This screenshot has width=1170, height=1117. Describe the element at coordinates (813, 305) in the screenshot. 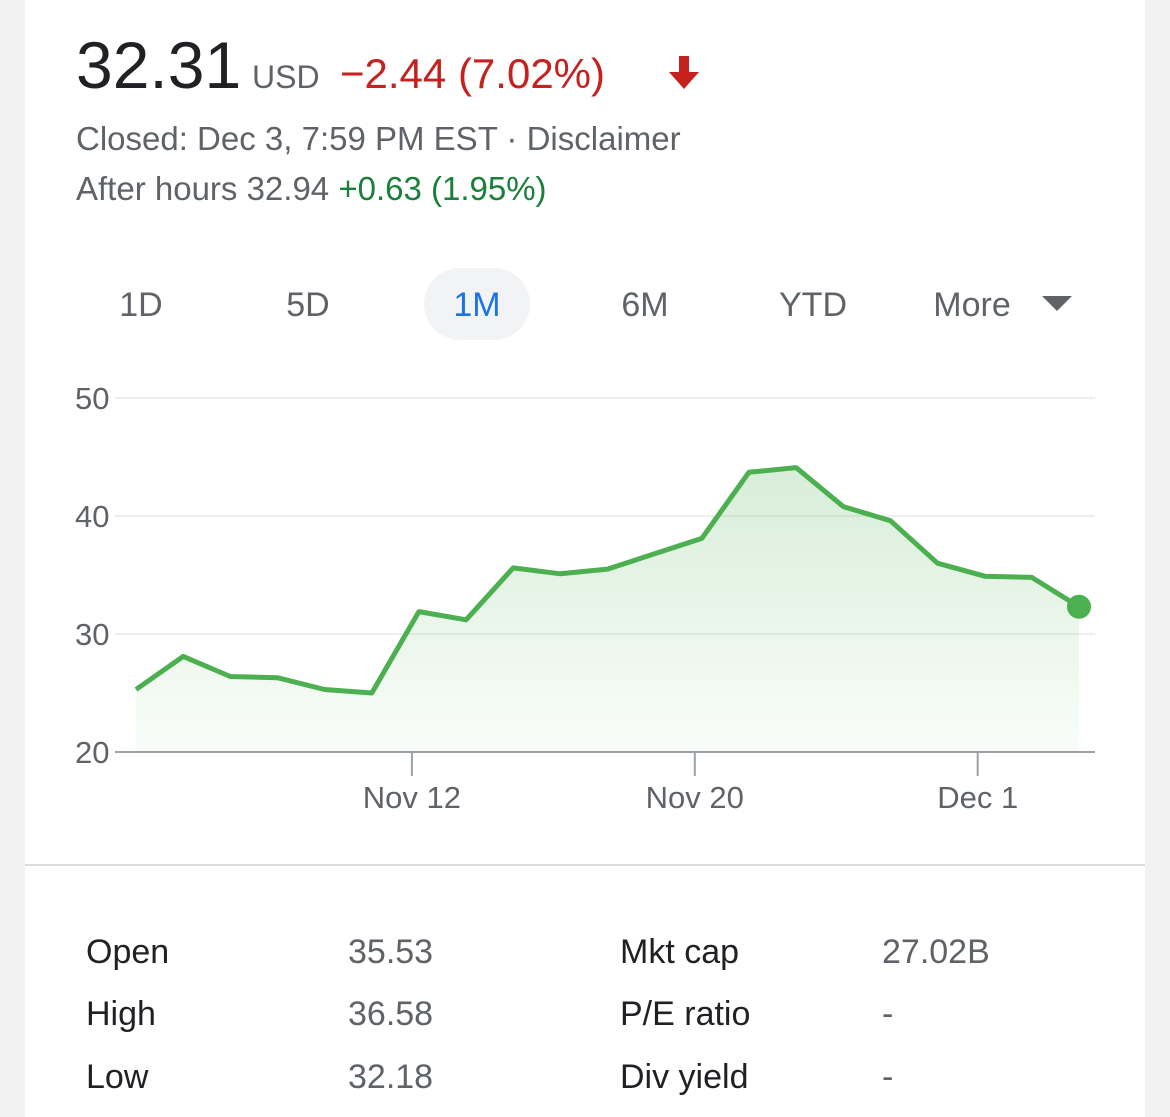

I see `range-tab: YTD` at that location.